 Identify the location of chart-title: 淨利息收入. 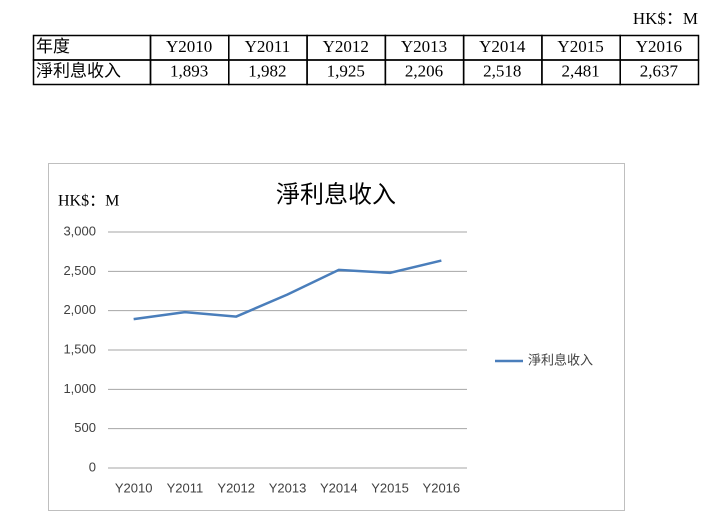
(336, 194).